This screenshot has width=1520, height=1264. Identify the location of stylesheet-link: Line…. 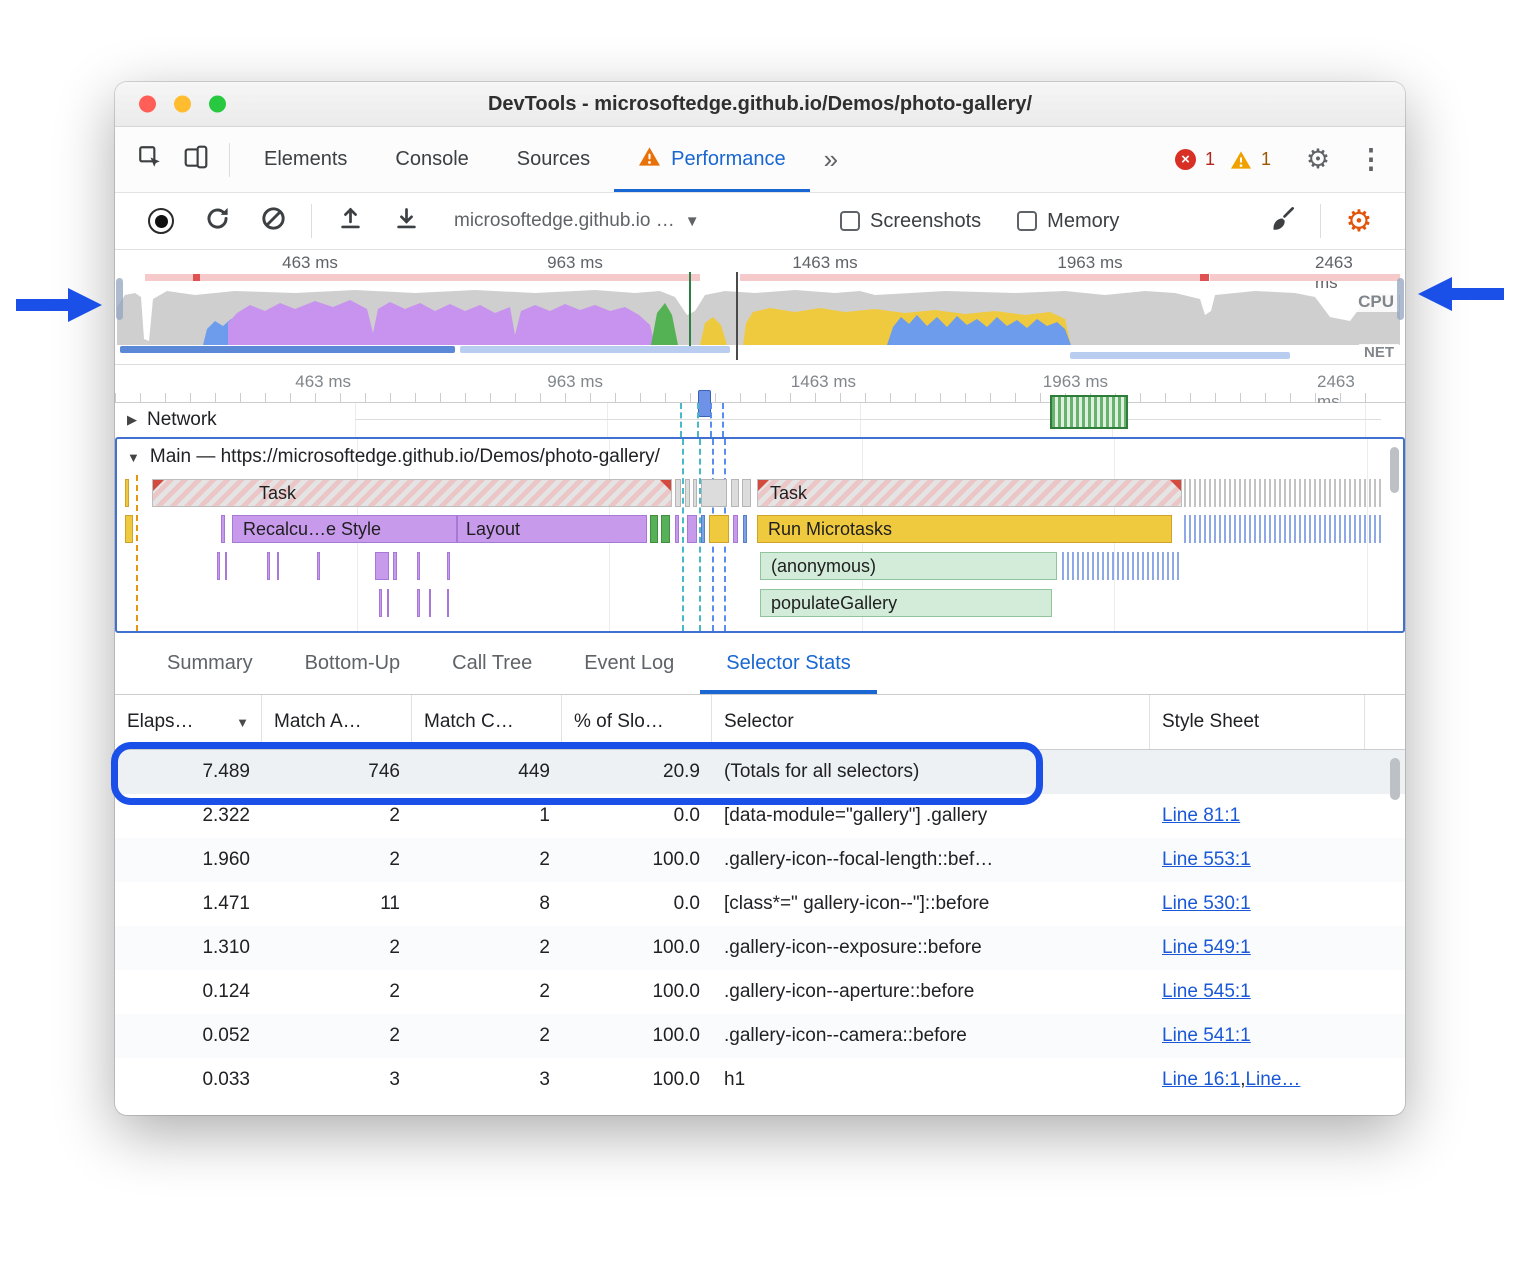
(1273, 1079).